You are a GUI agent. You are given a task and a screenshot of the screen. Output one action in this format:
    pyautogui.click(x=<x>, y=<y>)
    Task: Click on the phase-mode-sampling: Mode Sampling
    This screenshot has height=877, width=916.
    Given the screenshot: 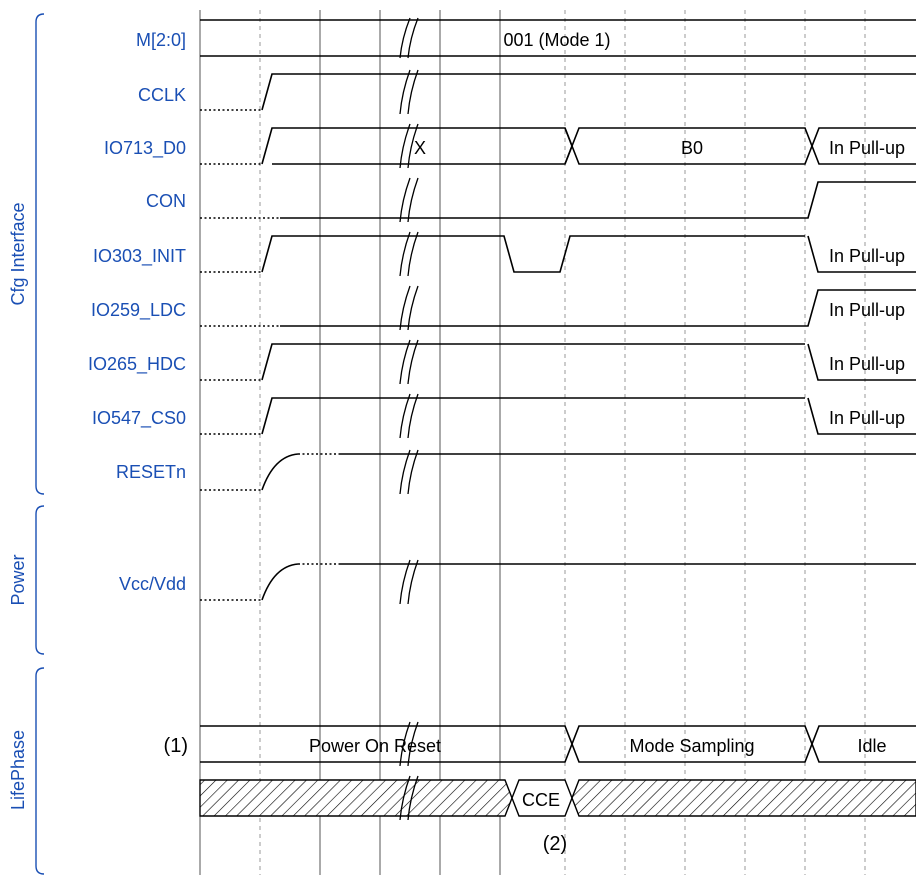 What is the action you would take?
    pyautogui.click(x=691, y=746)
    